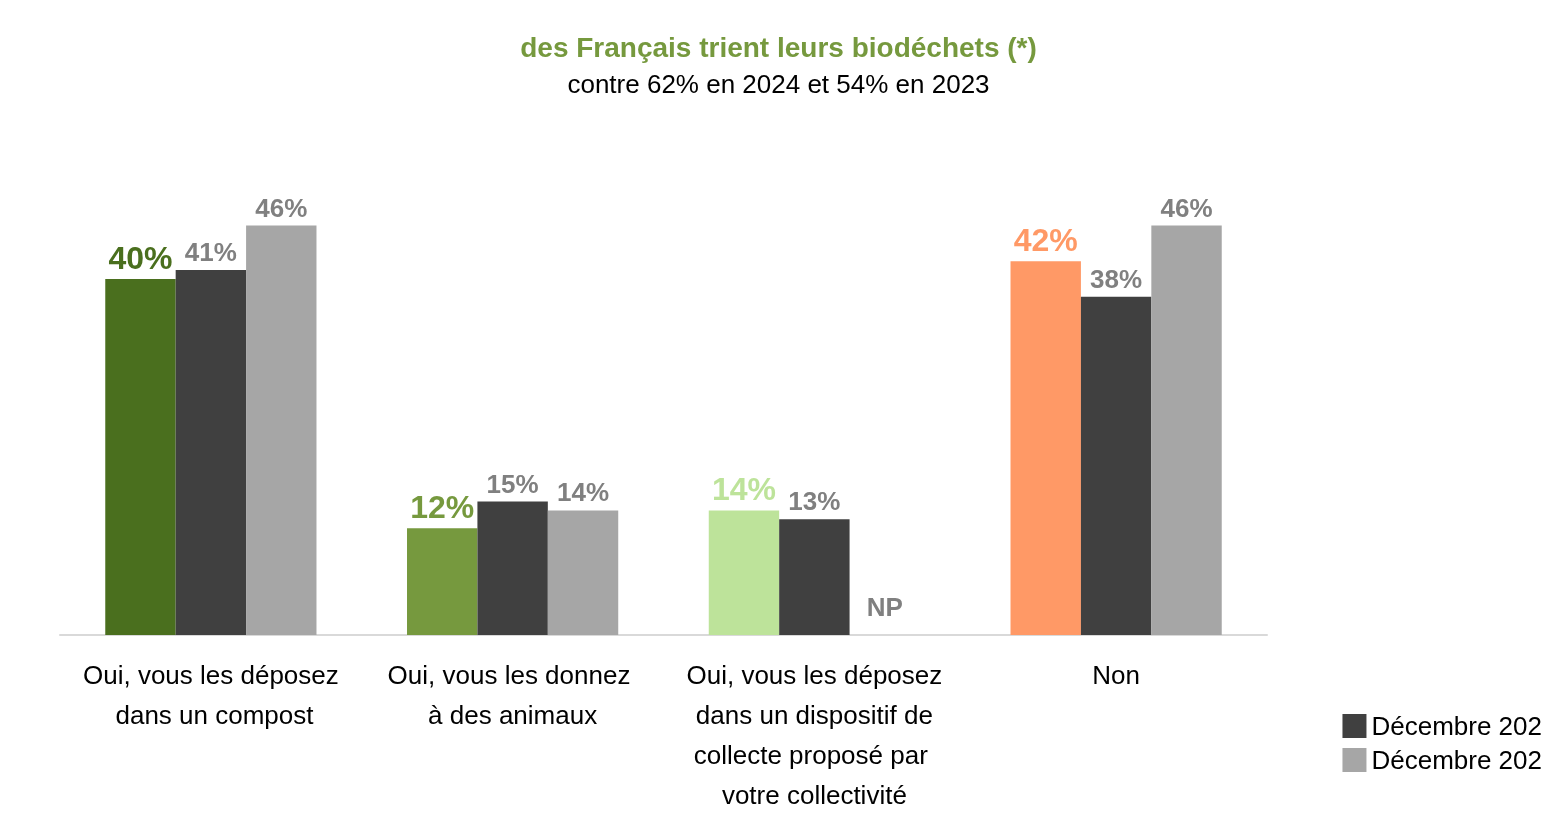 The width and height of the screenshot is (1557, 818). What do you see at coordinates (814, 501) in the screenshot?
I see `data-label: 13%` at bounding box center [814, 501].